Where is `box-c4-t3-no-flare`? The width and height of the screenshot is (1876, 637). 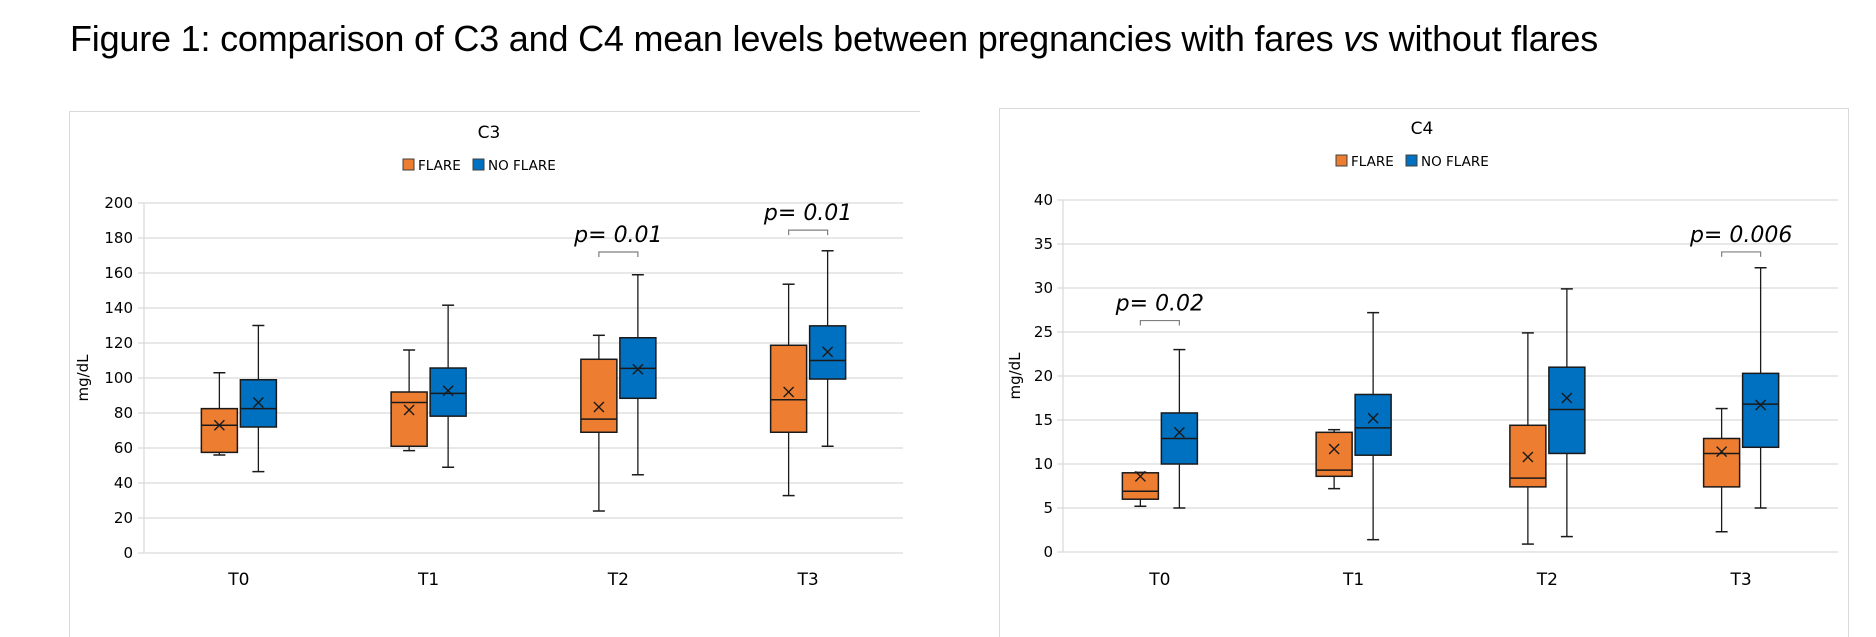
box-c4-t3-no-flare is located at coordinates (1760, 388).